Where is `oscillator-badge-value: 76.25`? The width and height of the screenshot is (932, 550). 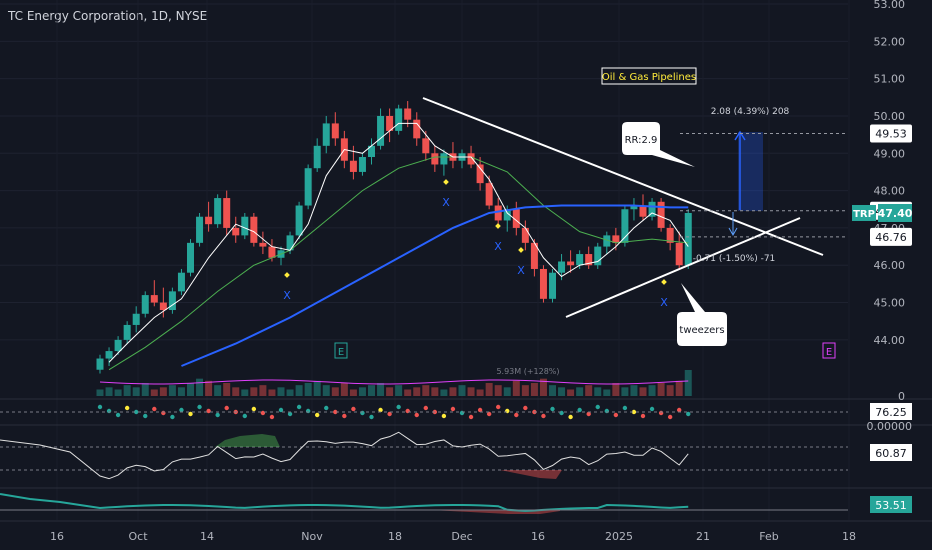
oscillator-badge-value: 76.25 is located at coordinates (891, 412).